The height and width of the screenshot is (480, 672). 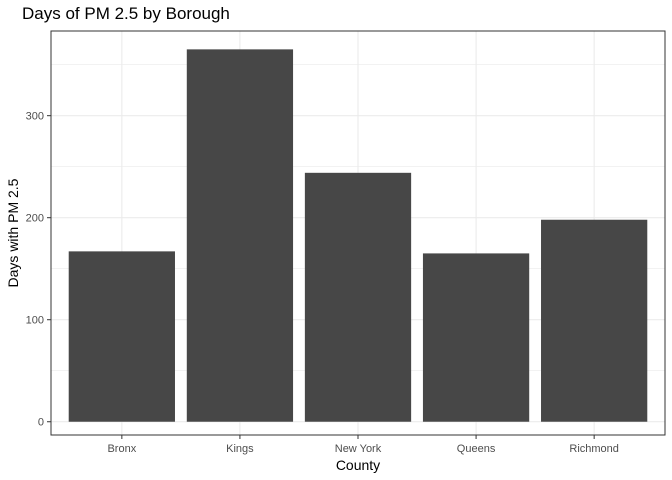 What do you see at coordinates (13, 232) in the screenshot?
I see `y-axis-title: Days with PM 2.5` at bounding box center [13, 232].